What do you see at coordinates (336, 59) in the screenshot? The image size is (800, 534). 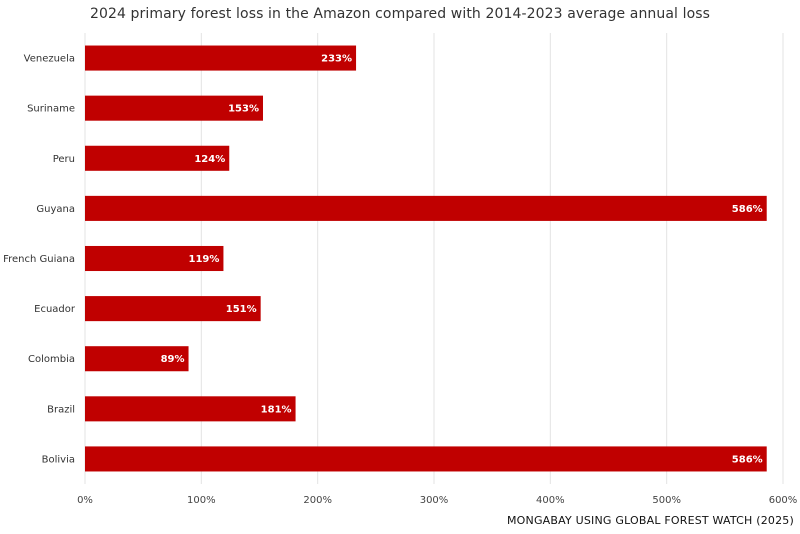 I see `bar-value-label: 233%` at bounding box center [336, 59].